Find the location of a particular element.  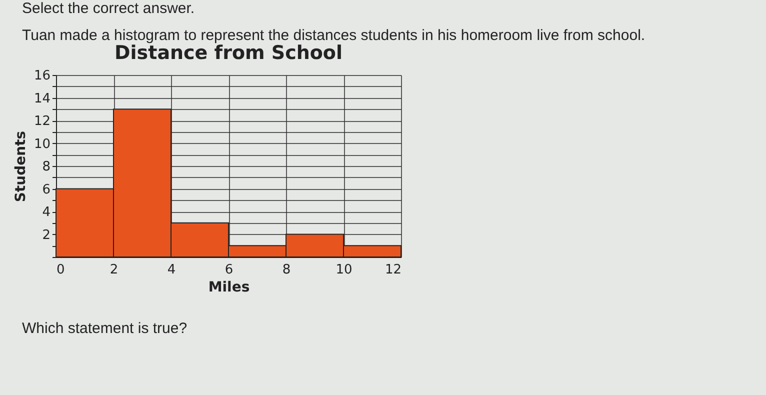

y-tick-label: 16 is located at coordinates (42, 76).